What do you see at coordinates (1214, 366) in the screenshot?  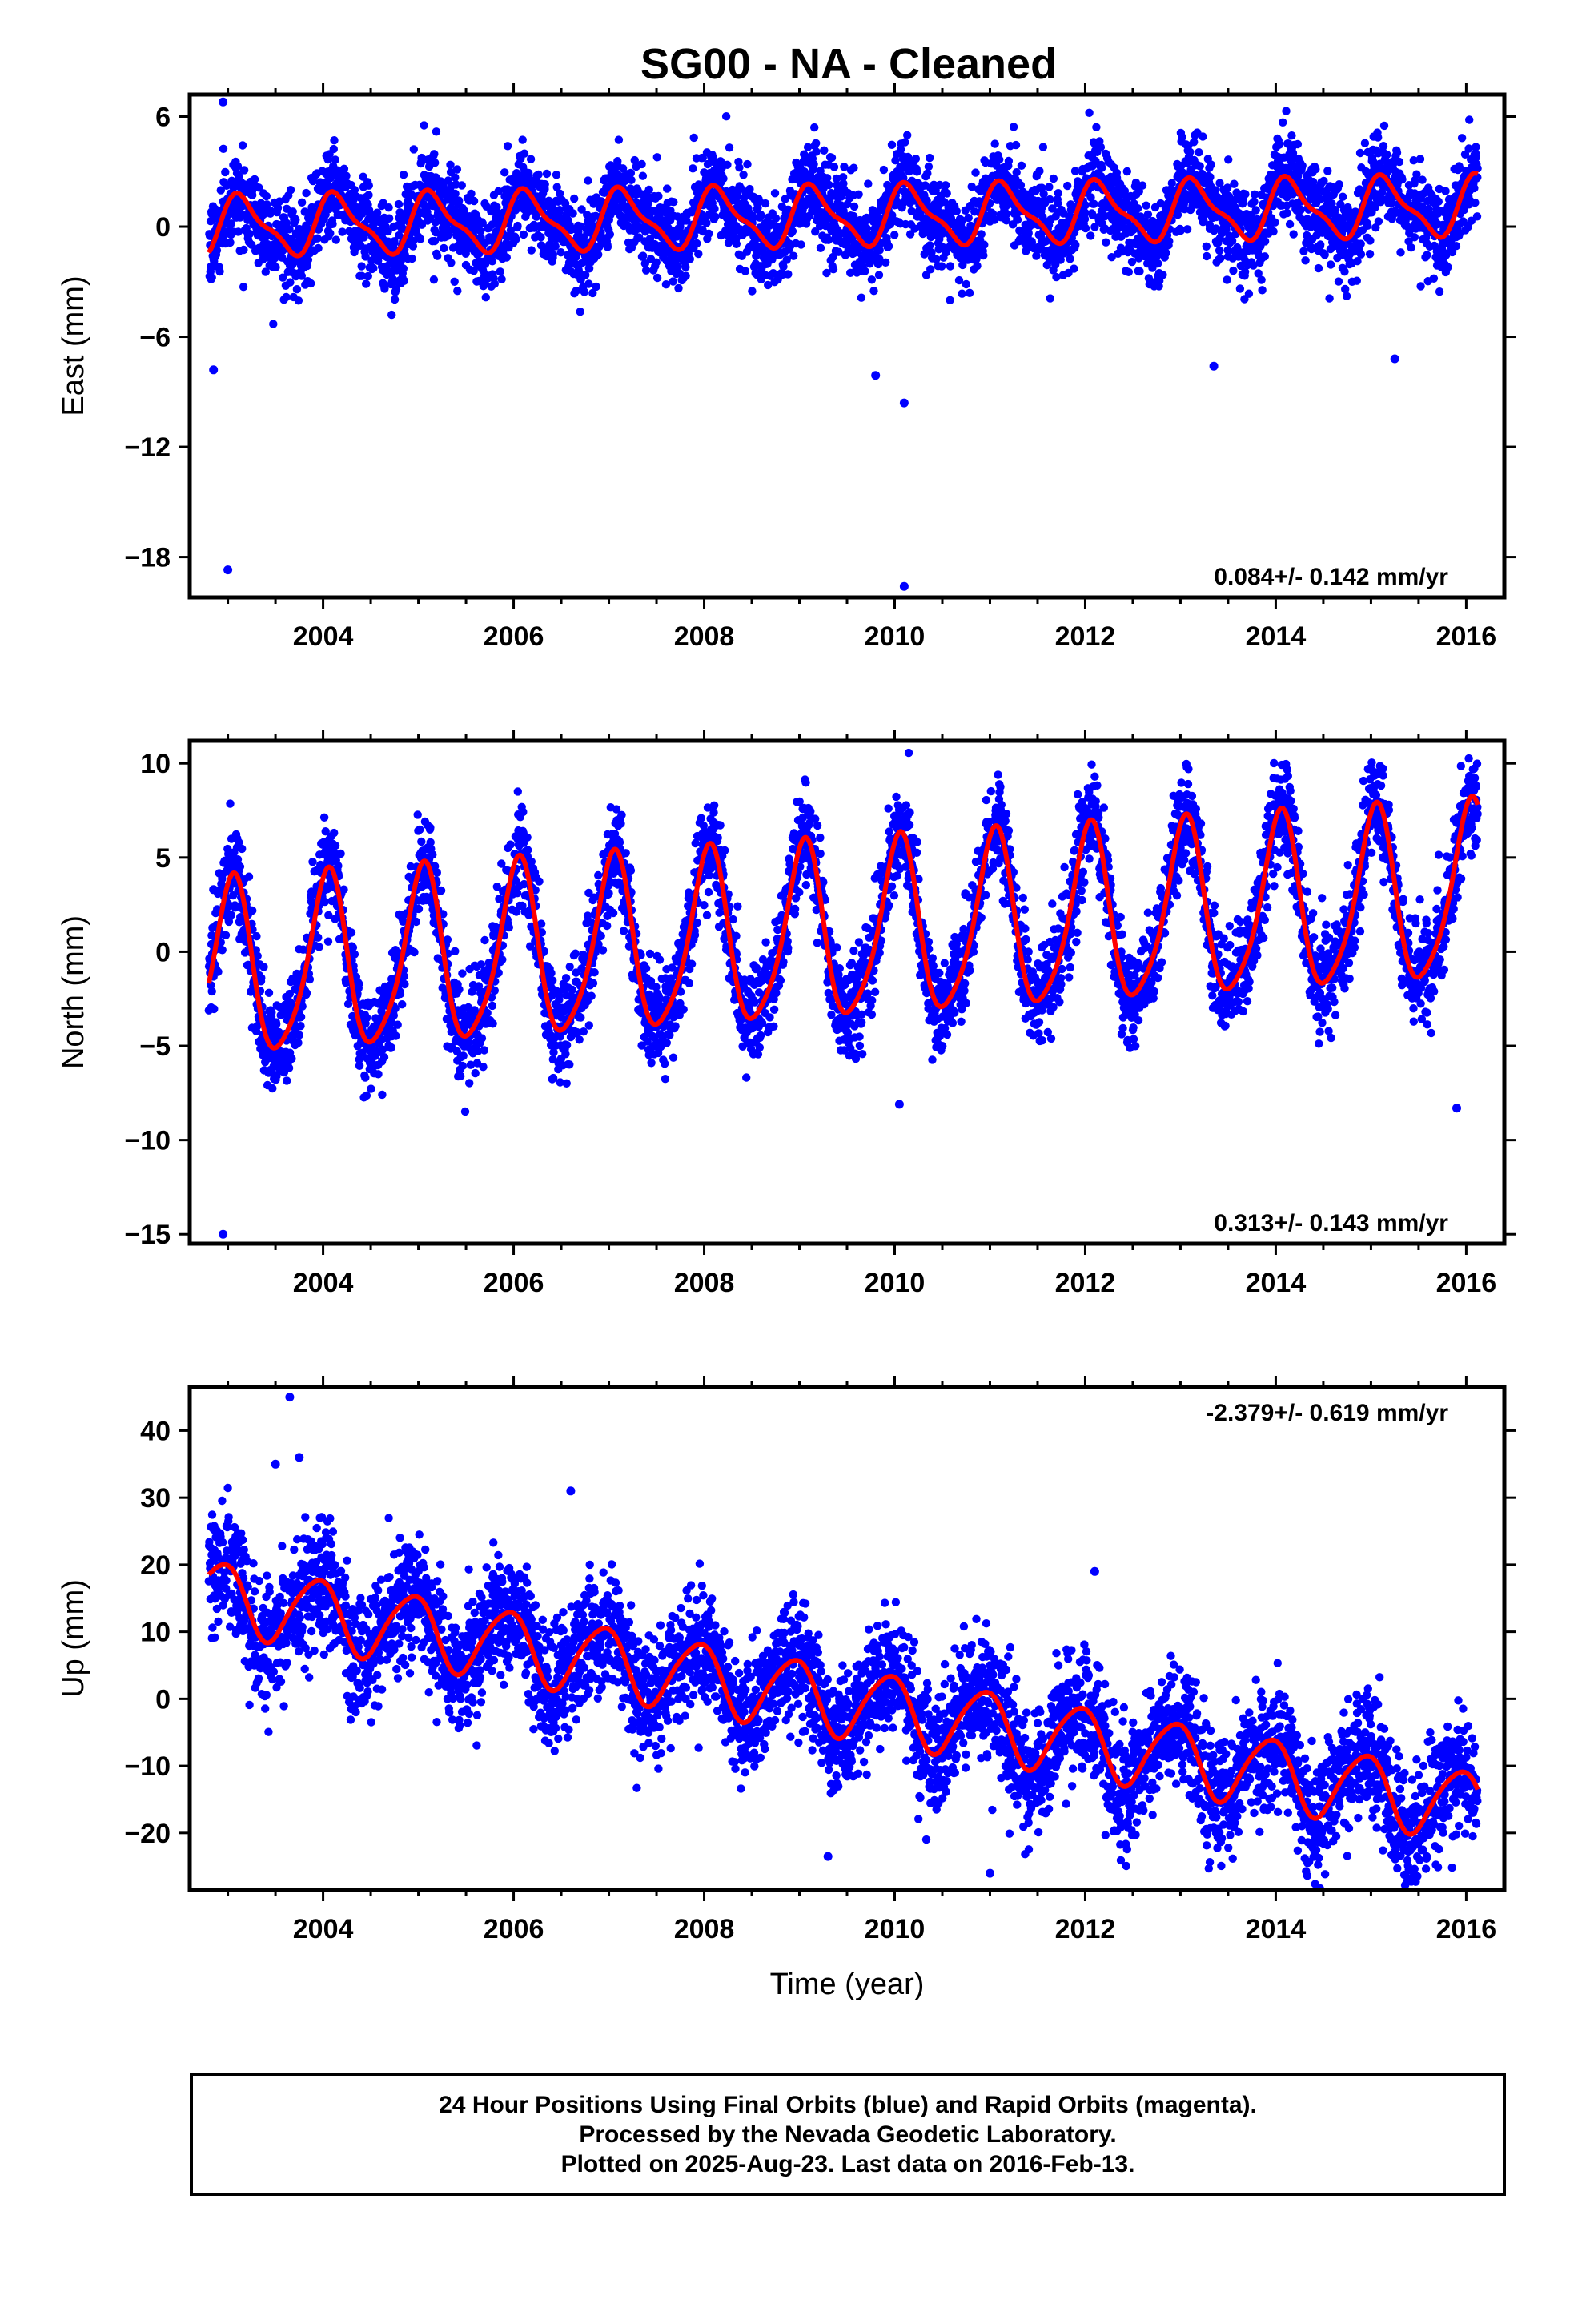 I see `east-outlier-point` at bounding box center [1214, 366].